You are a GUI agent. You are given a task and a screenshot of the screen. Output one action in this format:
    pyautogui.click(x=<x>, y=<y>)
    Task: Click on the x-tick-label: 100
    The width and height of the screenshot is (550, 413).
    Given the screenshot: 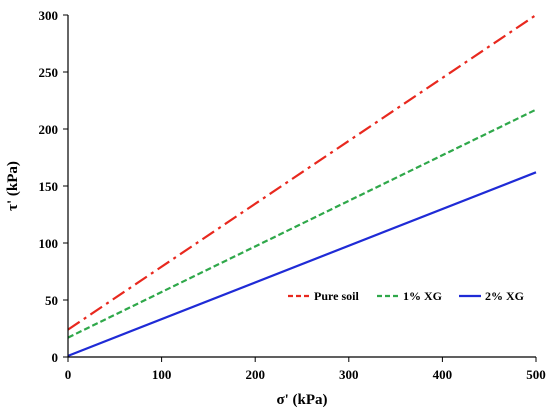 What is the action you would take?
    pyautogui.click(x=162, y=374)
    